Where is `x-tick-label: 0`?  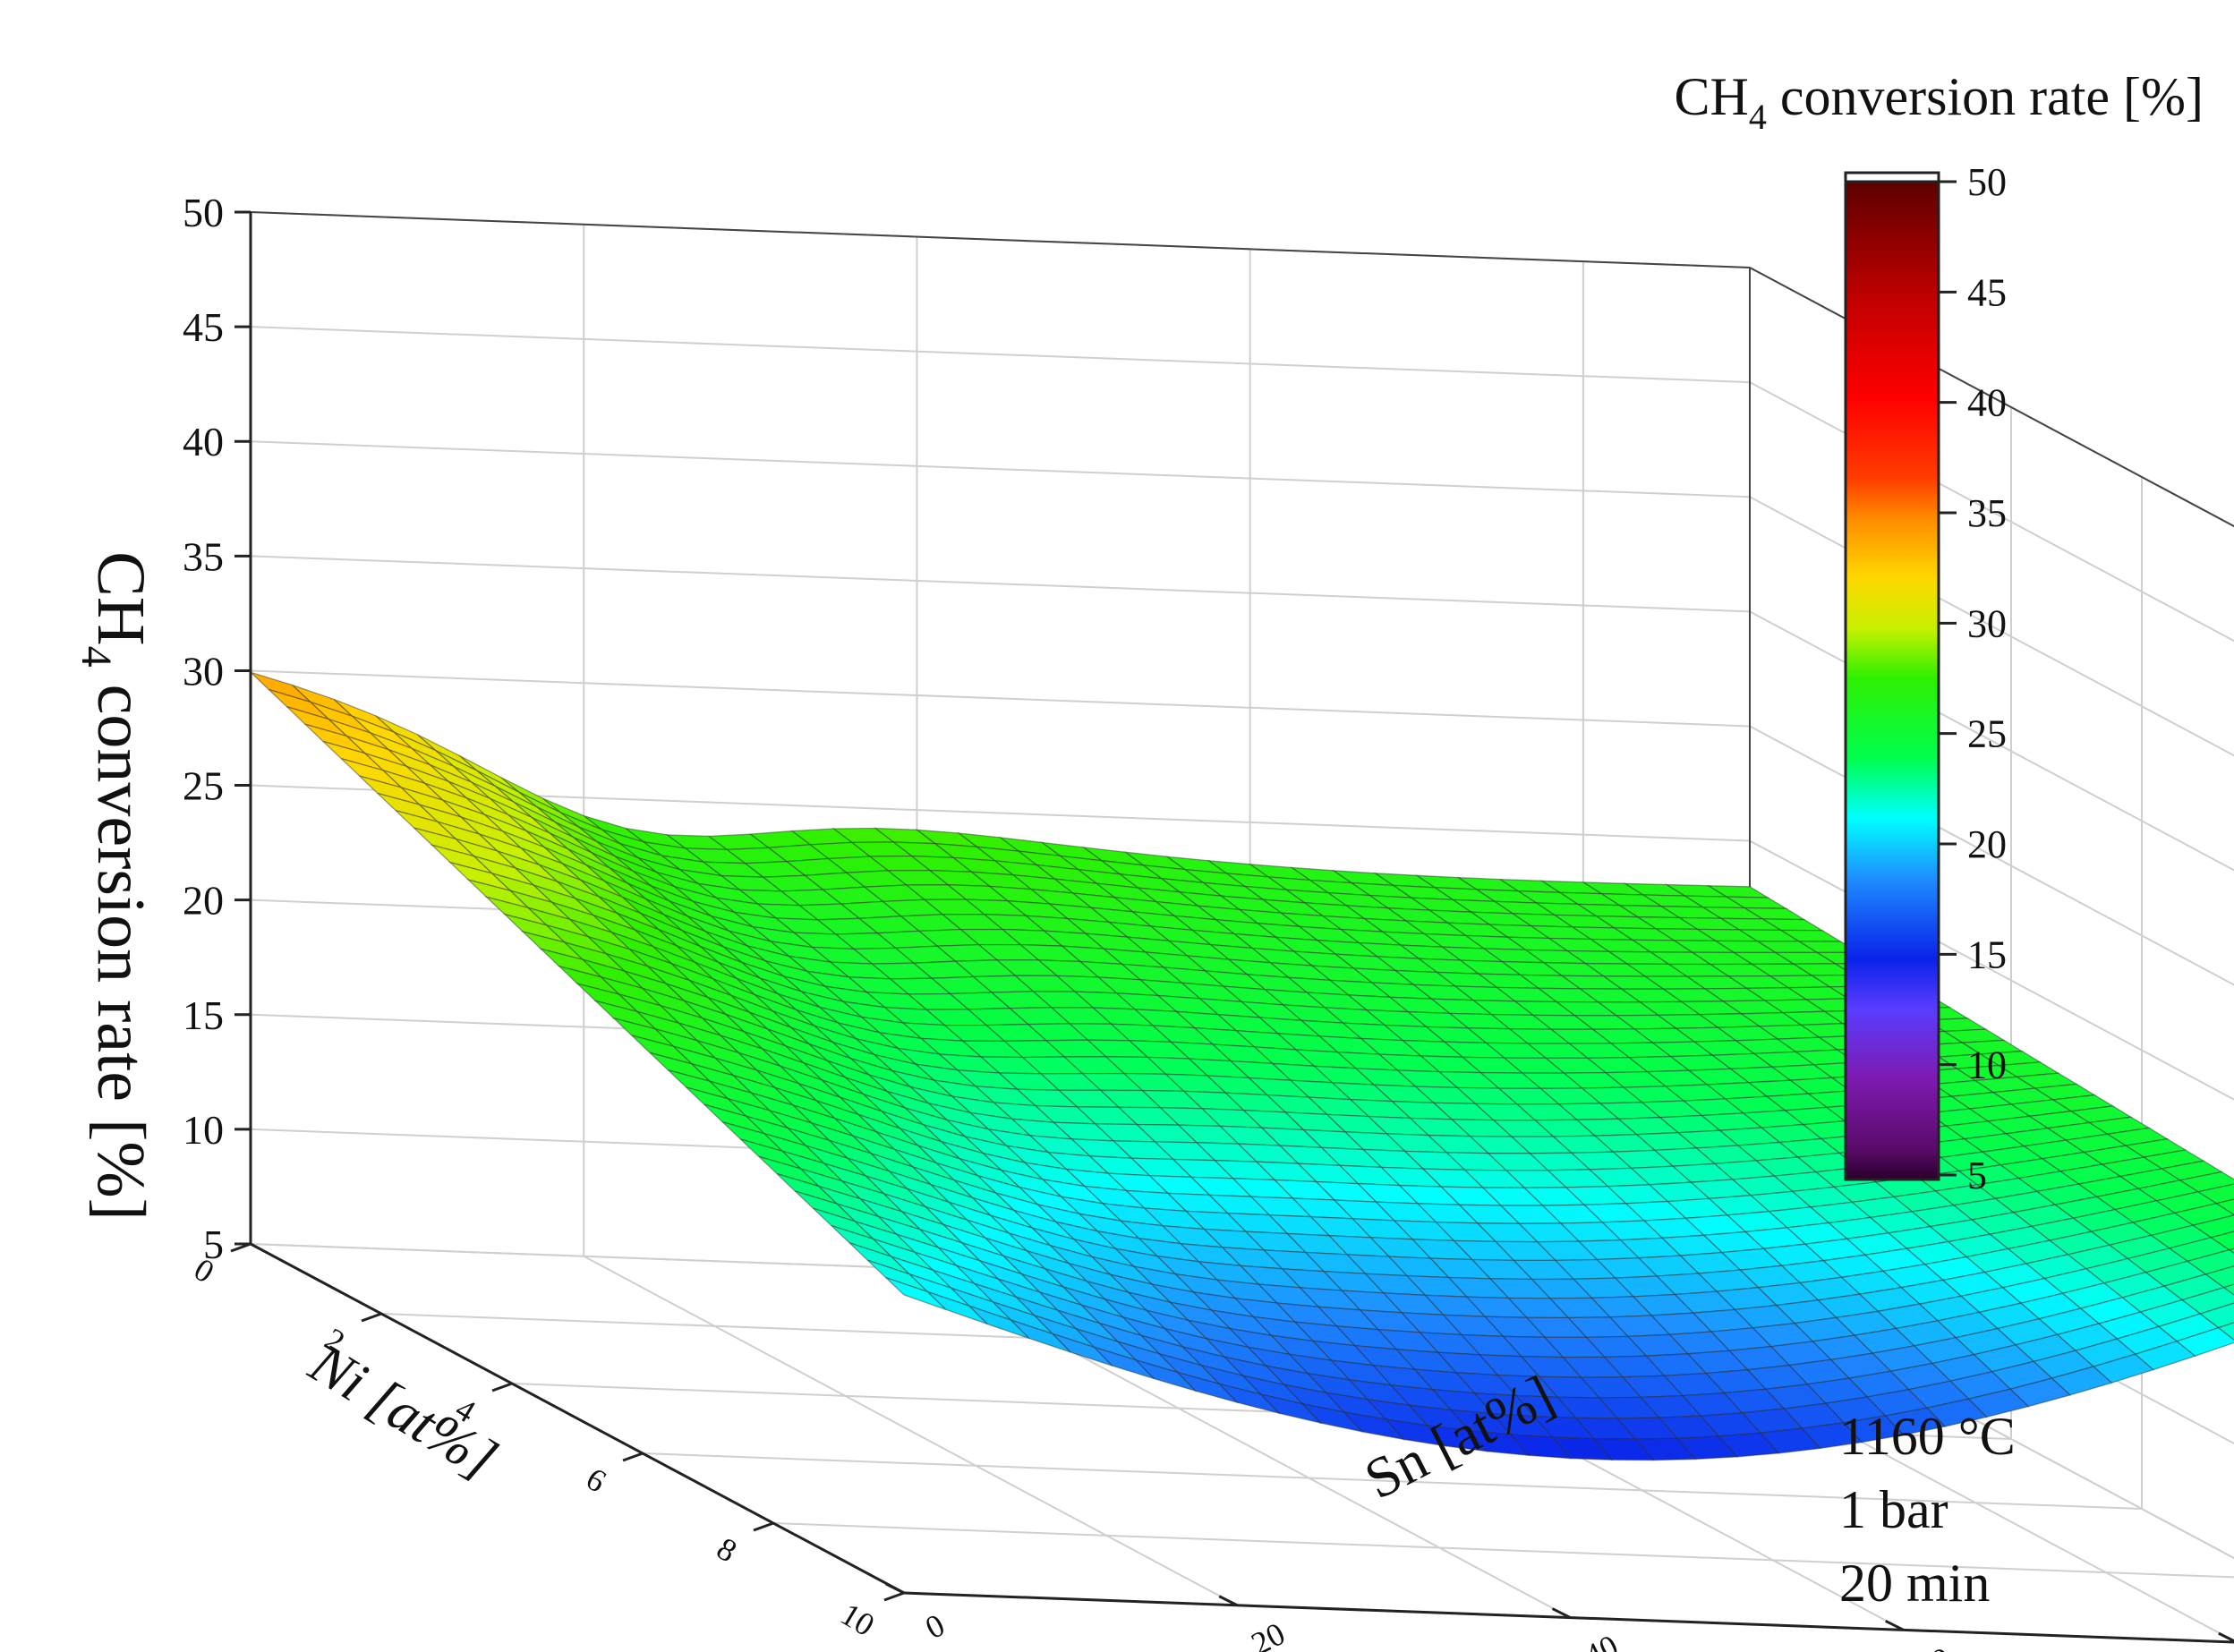 x-tick-label: 0 is located at coordinates (204, 1270).